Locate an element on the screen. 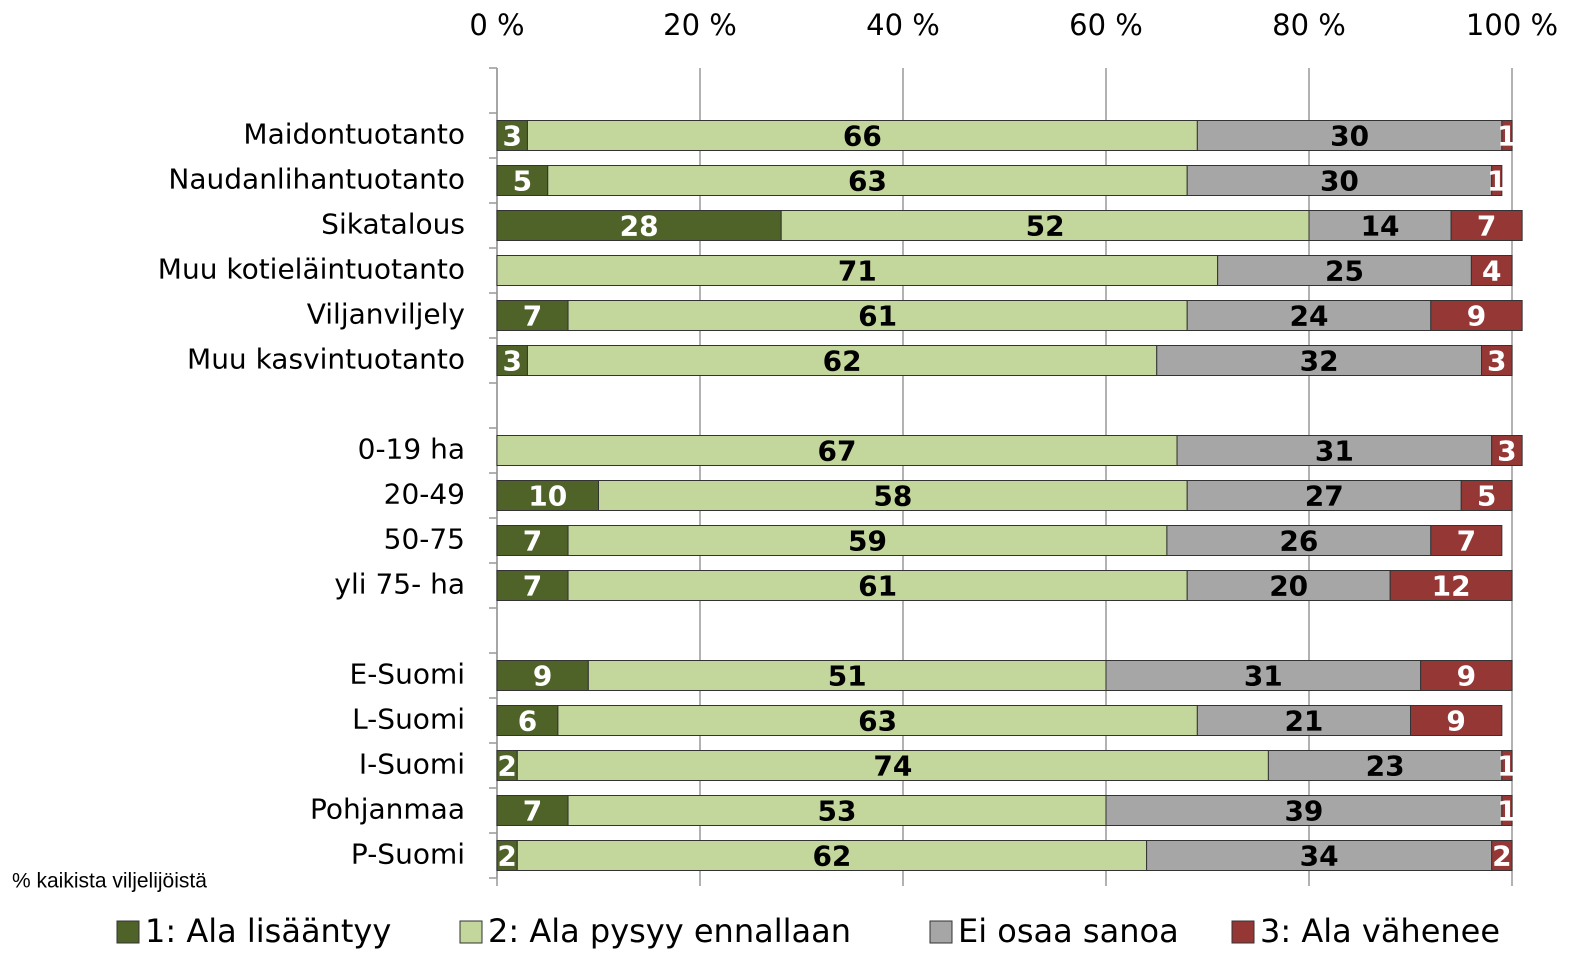 The width and height of the screenshot is (1585, 965). data-label: 66 is located at coordinates (862, 136).